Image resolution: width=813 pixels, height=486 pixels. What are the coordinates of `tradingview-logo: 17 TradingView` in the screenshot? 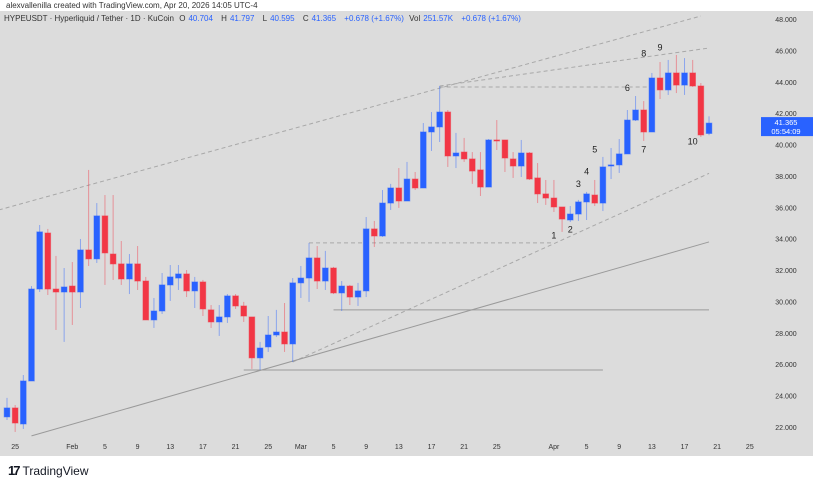 It's located at (48, 470).